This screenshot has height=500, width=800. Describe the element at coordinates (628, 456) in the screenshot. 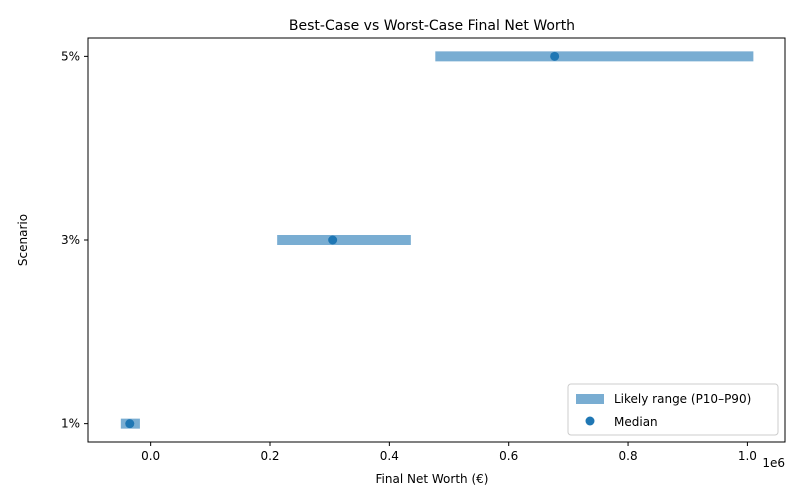

I see `x-tick-label: 0.8` at that location.